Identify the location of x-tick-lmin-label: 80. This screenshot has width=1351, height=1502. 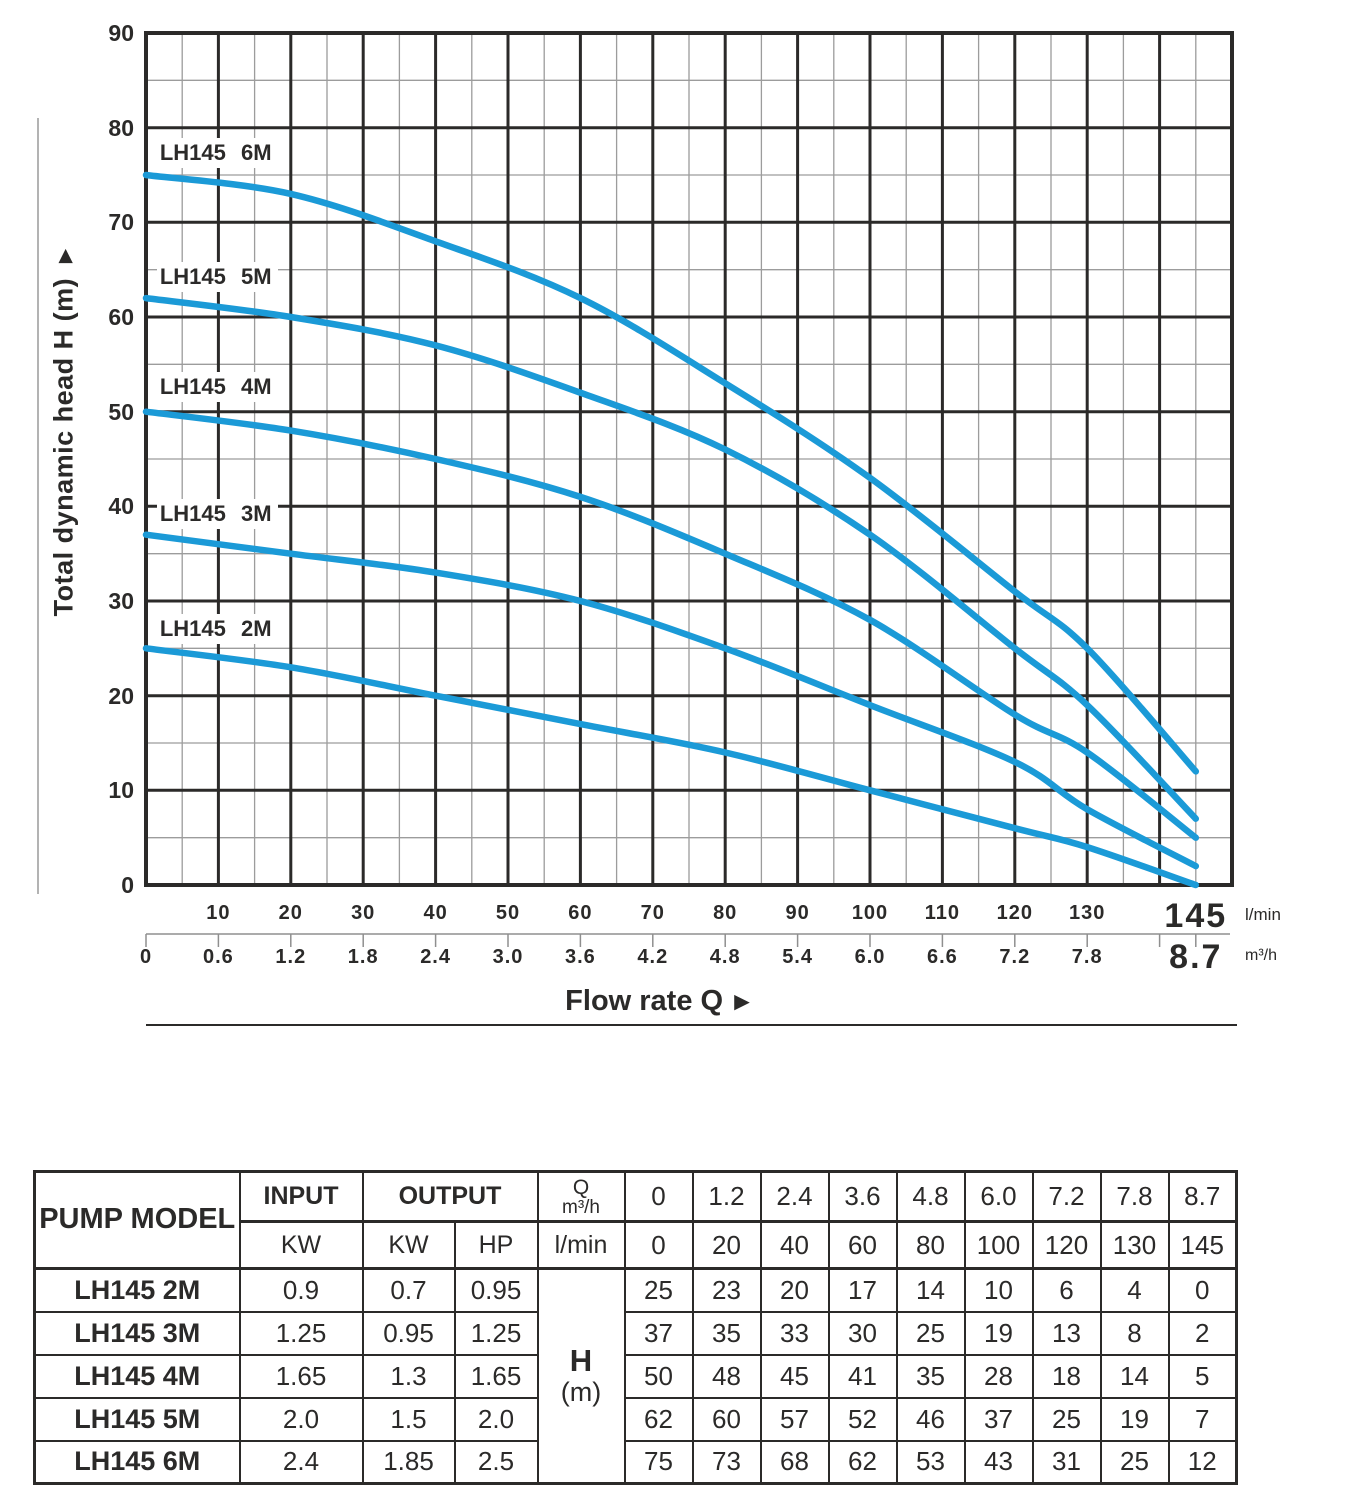
(725, 913).